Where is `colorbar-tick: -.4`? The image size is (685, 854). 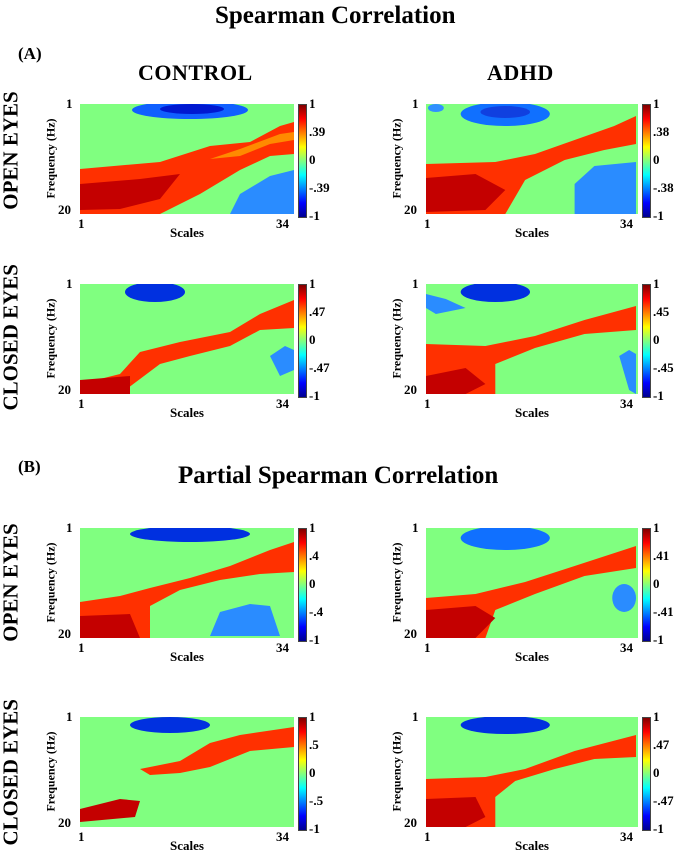
colorbar-tick: -.4 is located at coordinates (316, 611).